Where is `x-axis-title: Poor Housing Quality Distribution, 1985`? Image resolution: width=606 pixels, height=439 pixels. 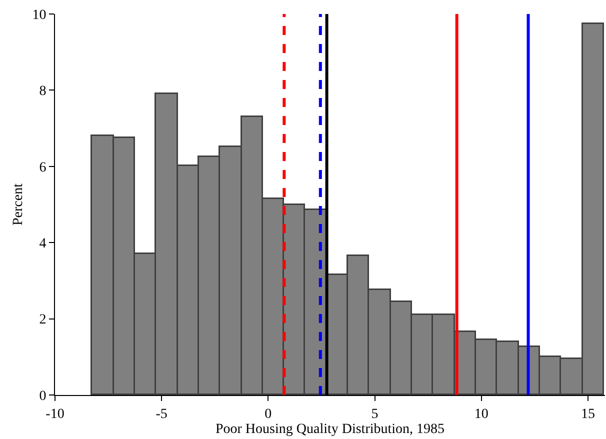 x-axis-title: Poor Housing Quality Distribution, 1985 is located at coordinates (330, 430).